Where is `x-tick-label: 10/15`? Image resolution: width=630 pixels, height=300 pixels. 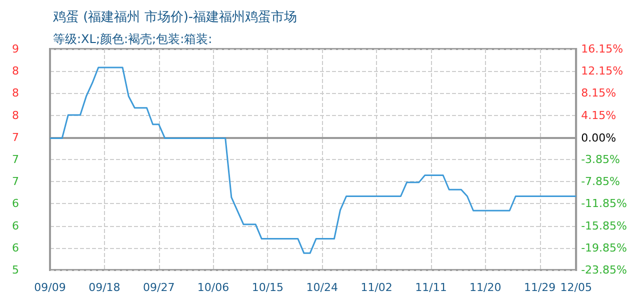
x-tick-label: 10/15 is located at coordinates (268, 287).